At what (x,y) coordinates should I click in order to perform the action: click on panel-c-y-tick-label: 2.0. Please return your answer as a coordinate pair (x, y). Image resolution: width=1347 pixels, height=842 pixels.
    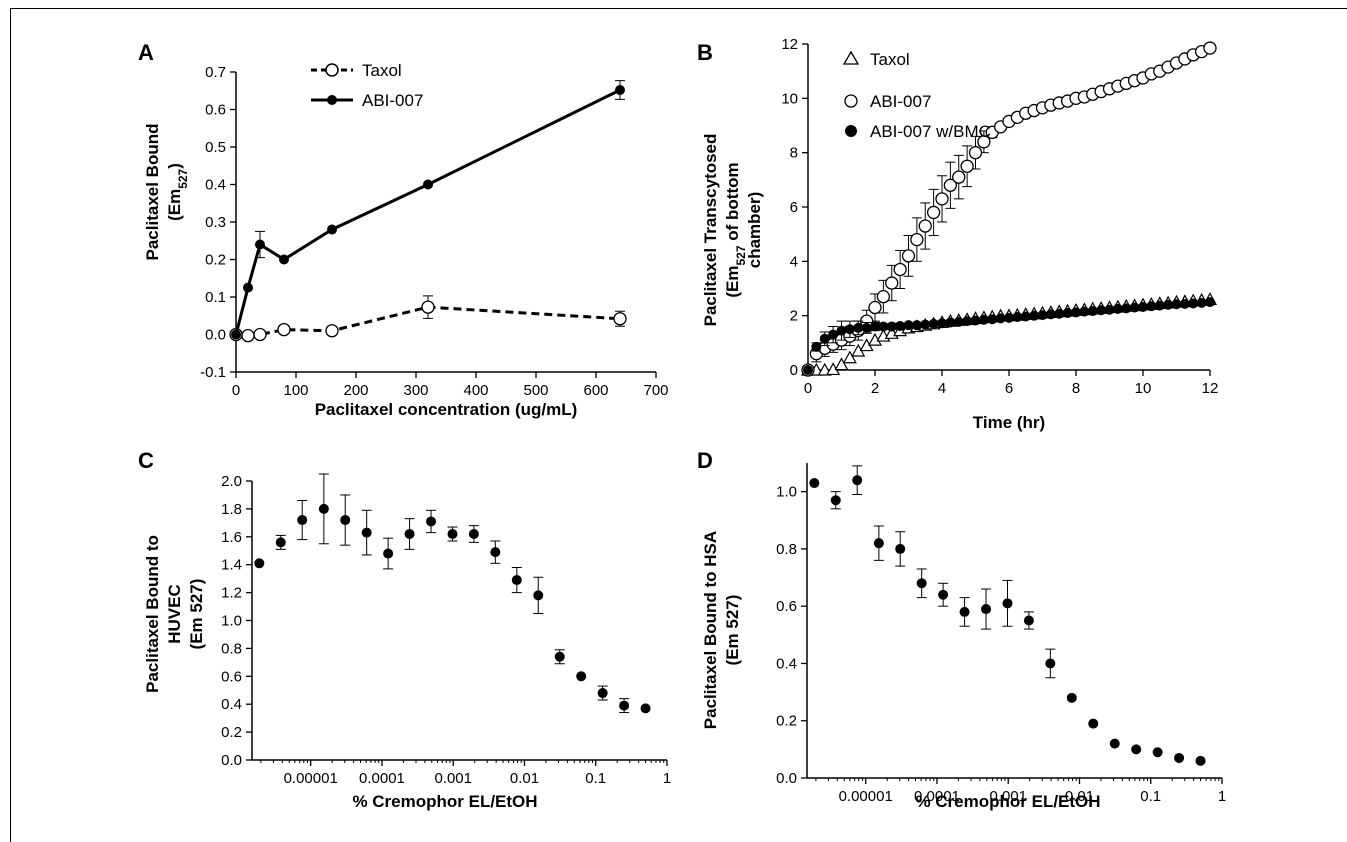
    Looking at the image, I should click on (231, 481).